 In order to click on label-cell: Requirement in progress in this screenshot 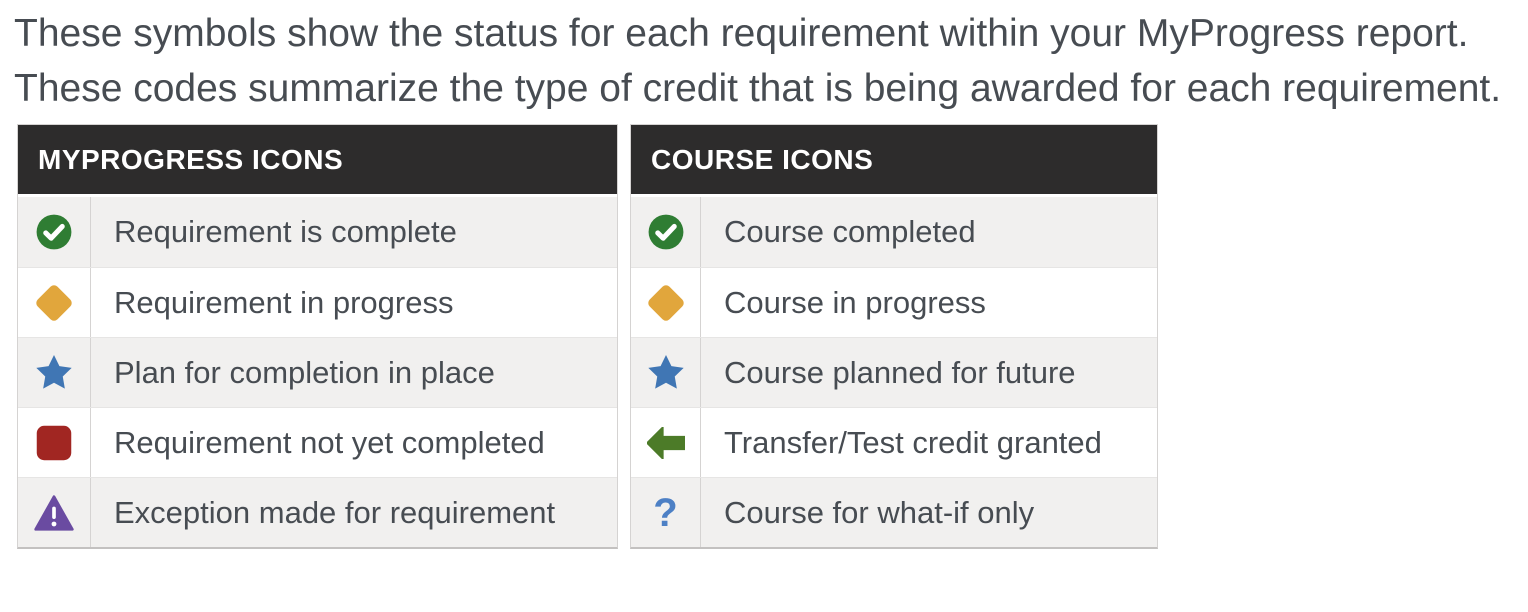, I will do `click(354, 302)`.